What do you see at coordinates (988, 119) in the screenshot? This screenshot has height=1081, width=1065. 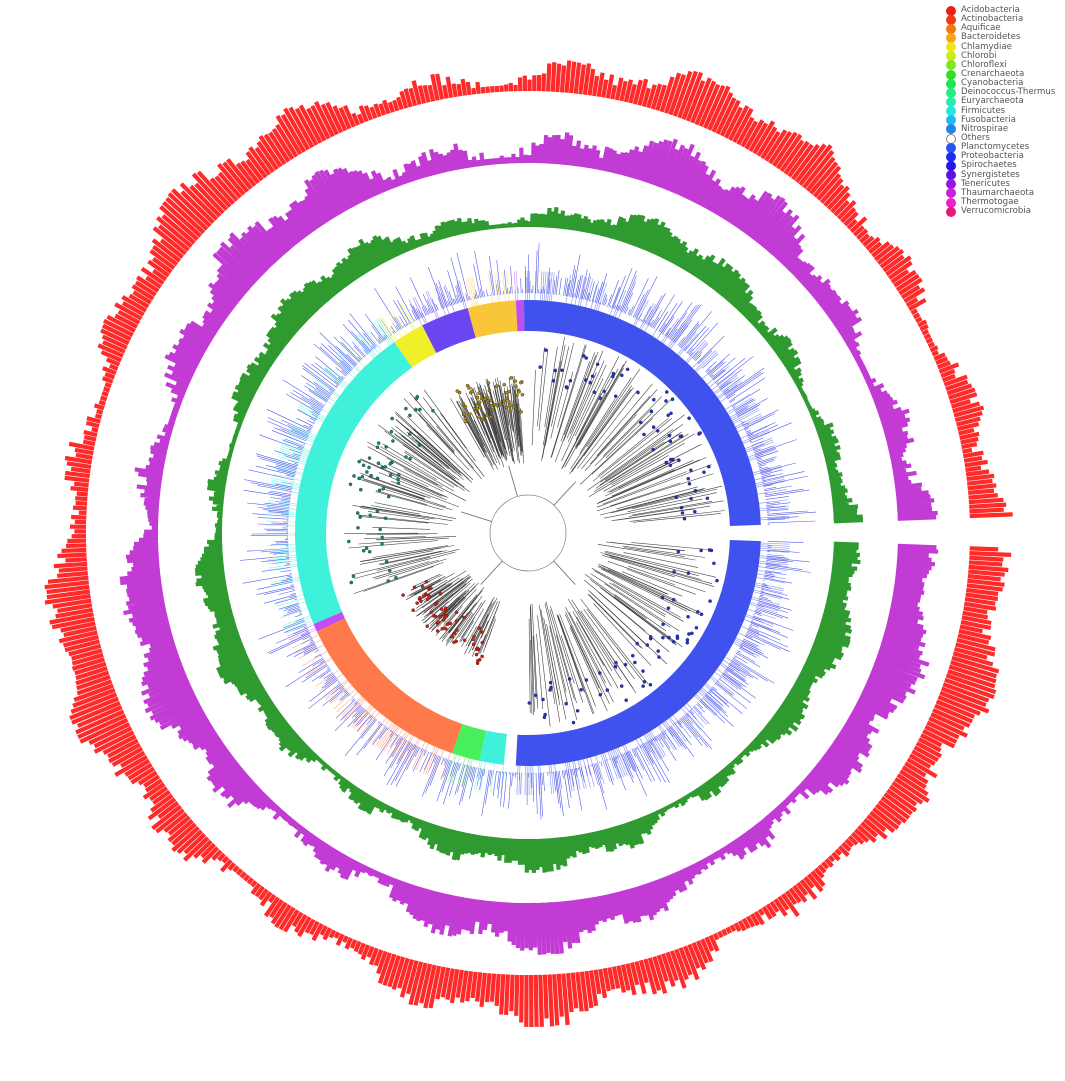 I see `legend-label: Fusobacteria` at bounding box center [988, 119].